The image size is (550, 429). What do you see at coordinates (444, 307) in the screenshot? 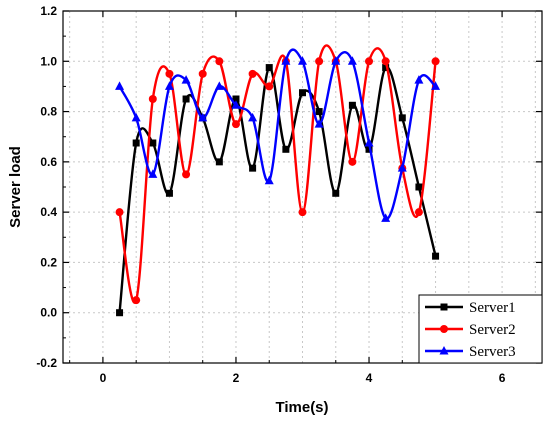
I see `legend-marker-server1` at bounding box center [444, 307].